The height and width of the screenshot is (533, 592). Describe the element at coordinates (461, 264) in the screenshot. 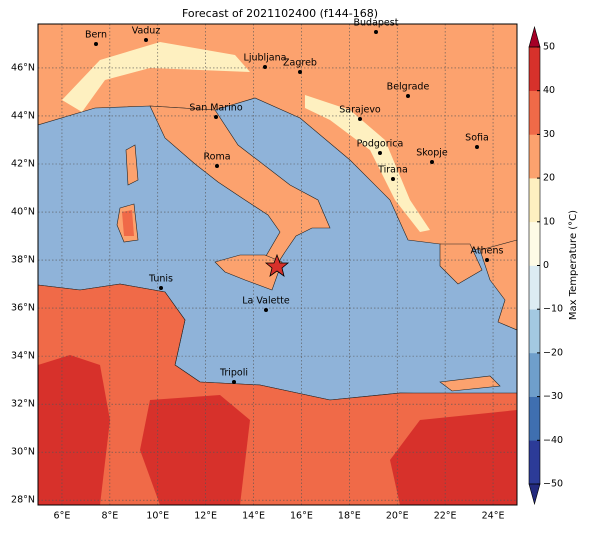

I see `peloponnese` at that location.